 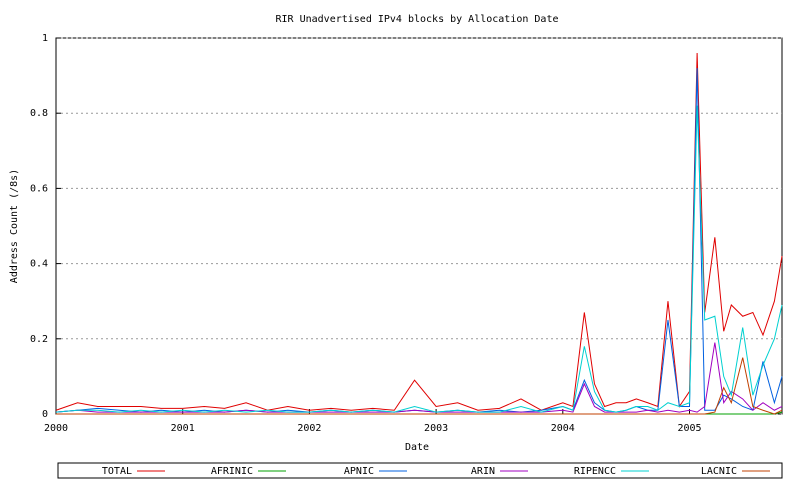 What do you see at coordinates (56, 428) in the screenshot?
I see `x-tick-label: 2000` at bounding box center [56, 428].